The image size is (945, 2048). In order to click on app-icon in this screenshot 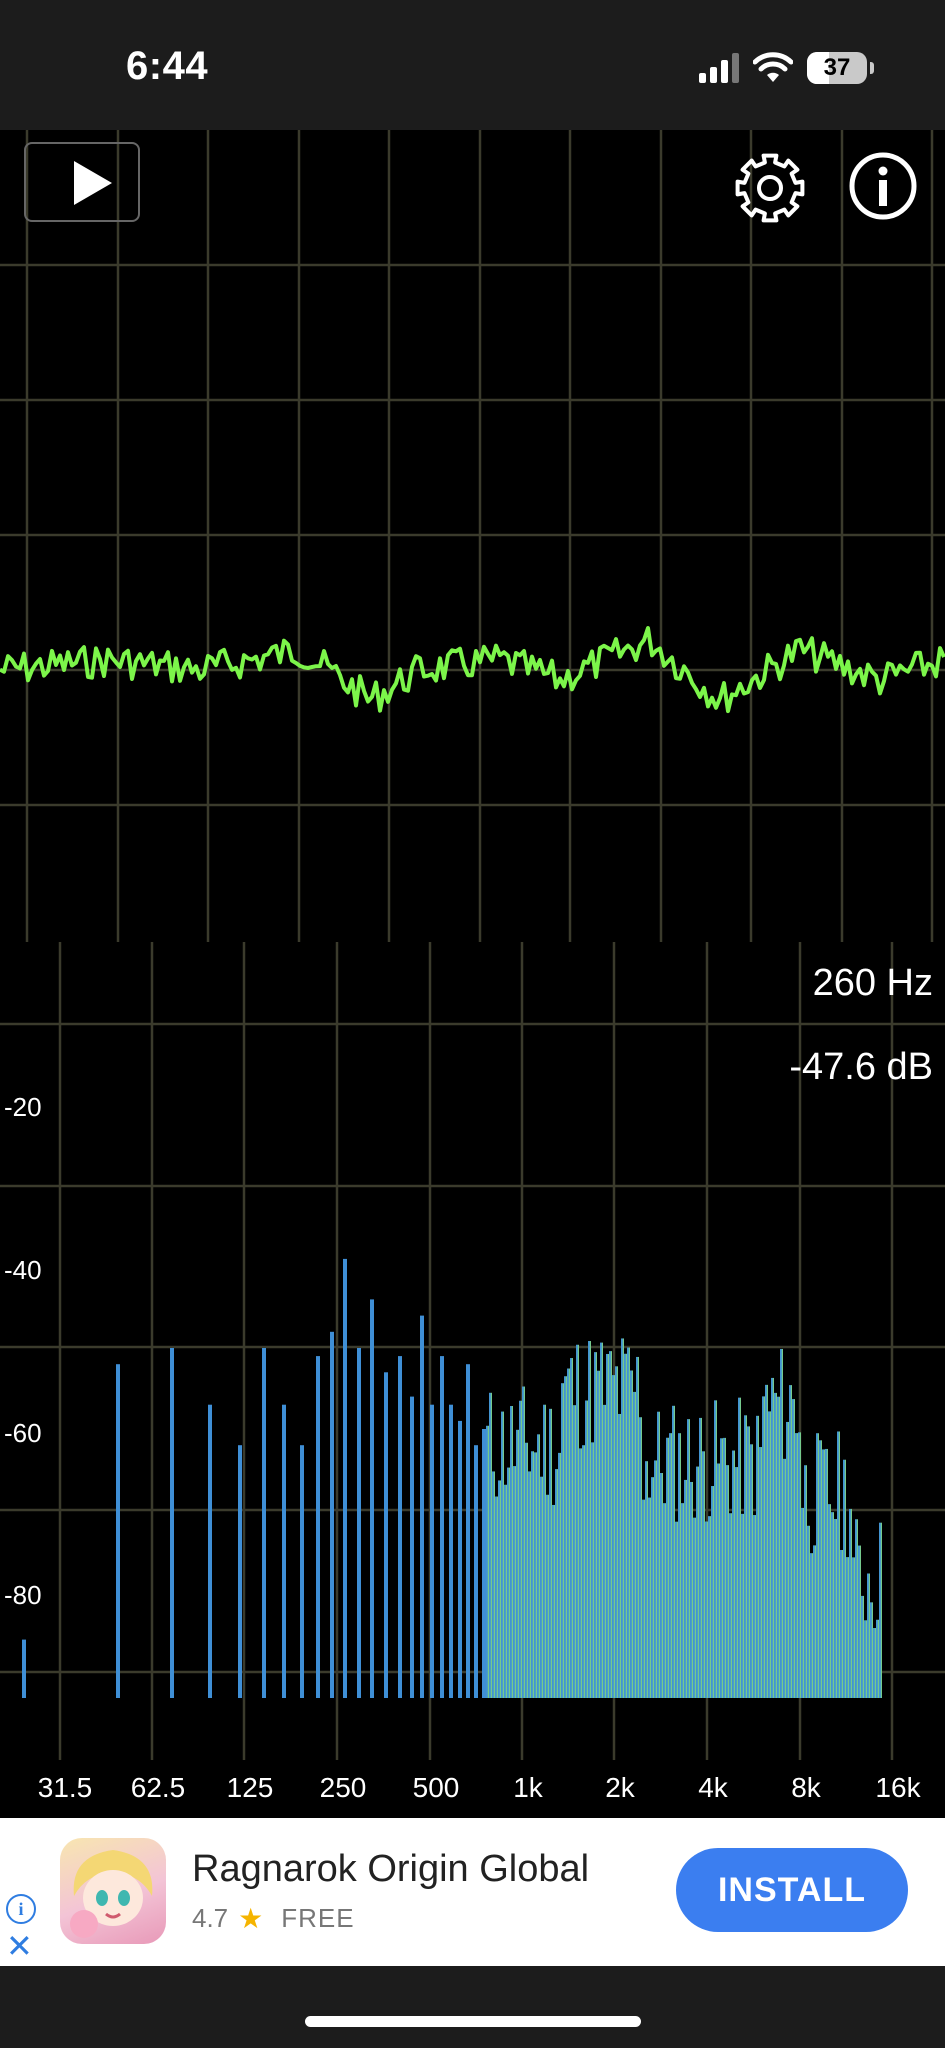, I will do `click(113, 1891)`.